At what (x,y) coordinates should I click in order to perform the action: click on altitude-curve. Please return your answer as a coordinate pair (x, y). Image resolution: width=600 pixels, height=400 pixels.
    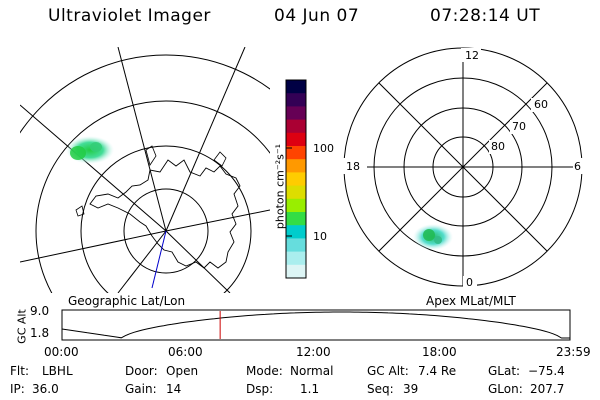
    Looking at the image, I should click on (315, 325).